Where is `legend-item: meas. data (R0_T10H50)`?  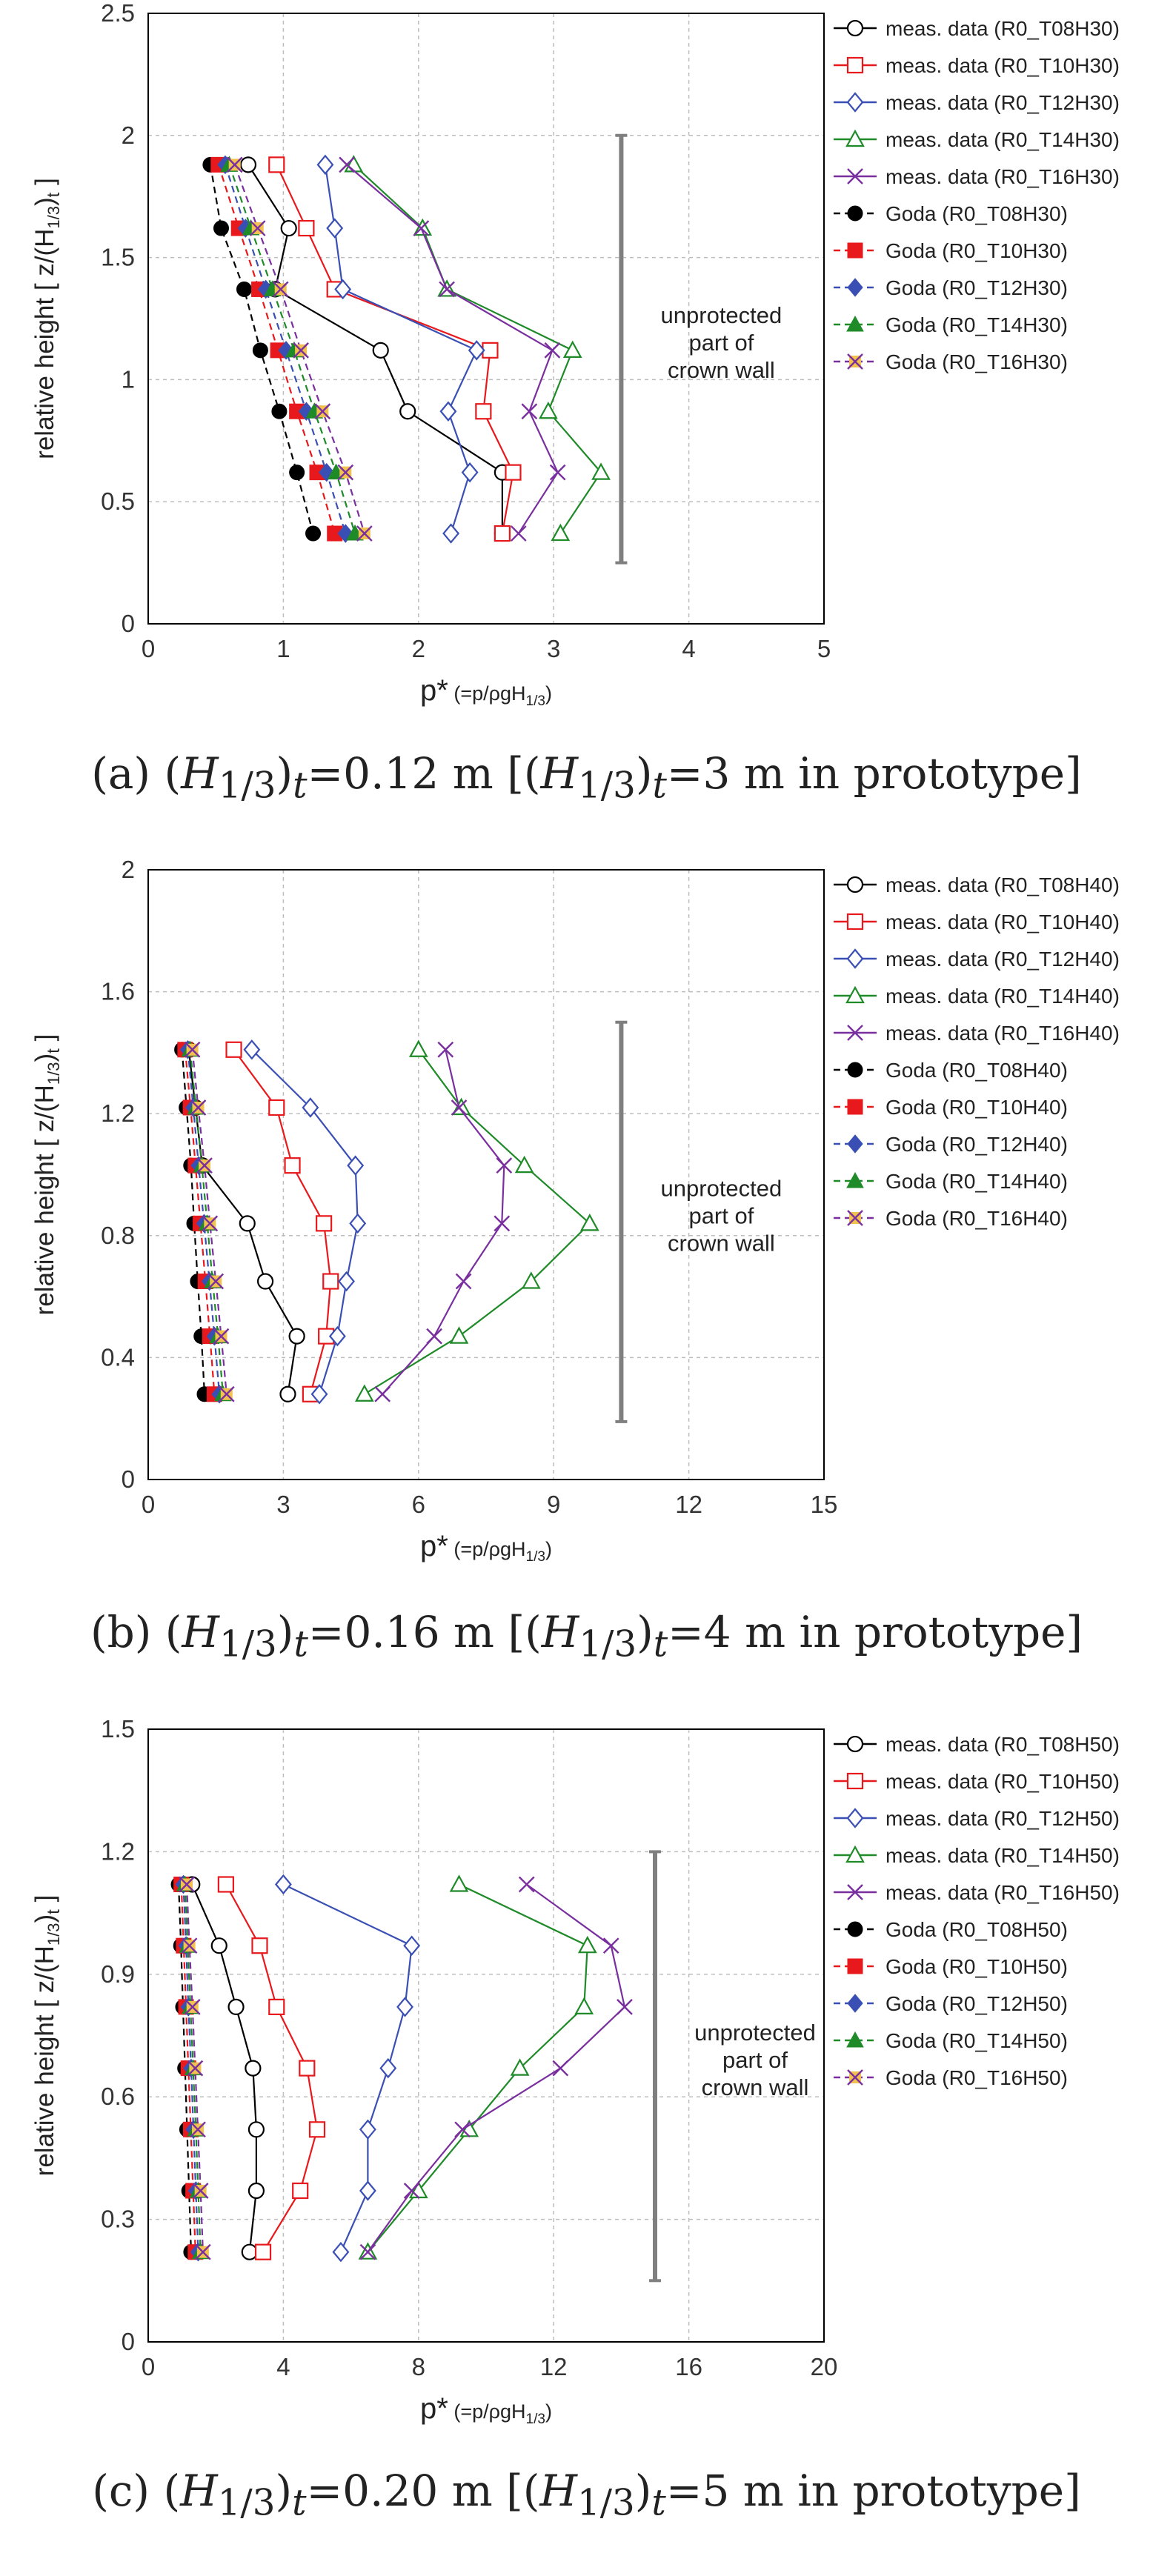 legend-item: meas. data (R0_T10H50) is located at coordinates (977, 1781).